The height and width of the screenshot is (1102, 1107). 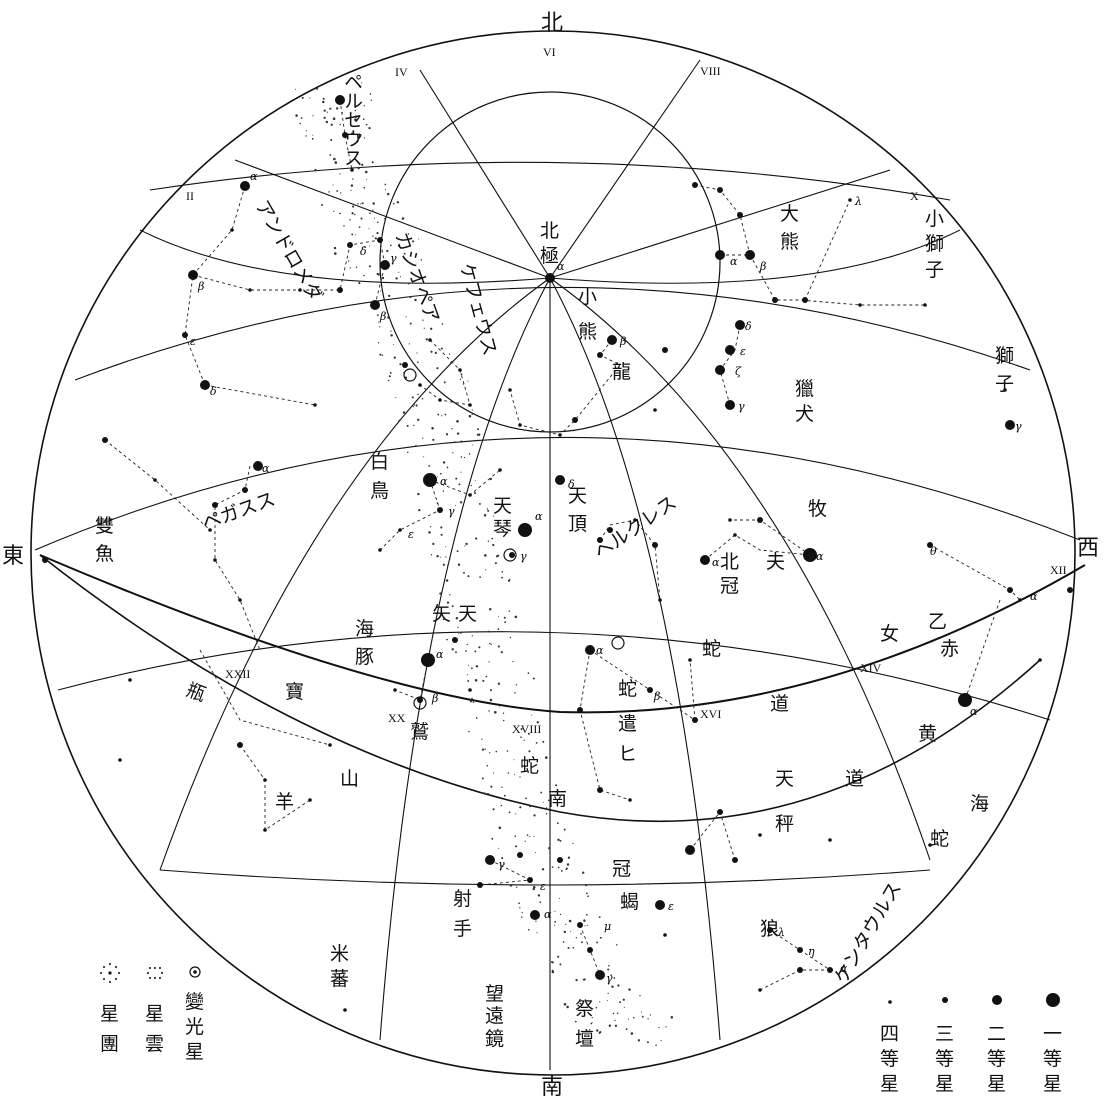 What do you see at coordinates (109, 1044) in the screenshot?
I see `legend-cluster-label-2: 團` at bounding box center [109, 1044].